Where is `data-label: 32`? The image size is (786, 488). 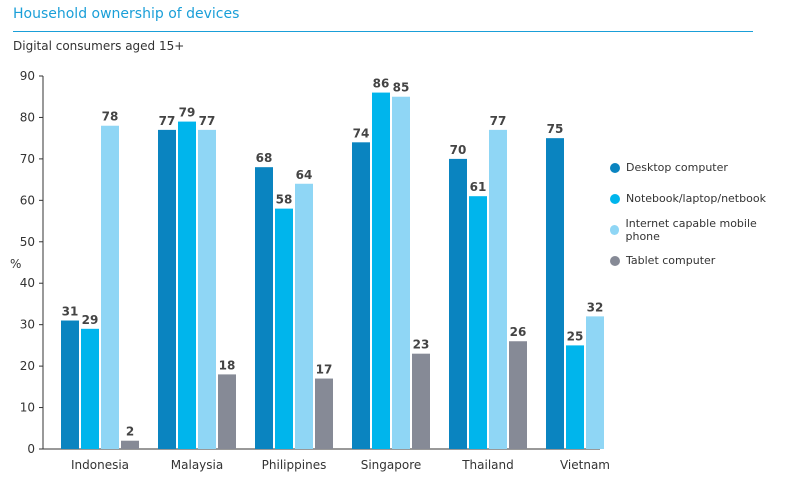
data-label: 32 is located at coordinates (595, 307).